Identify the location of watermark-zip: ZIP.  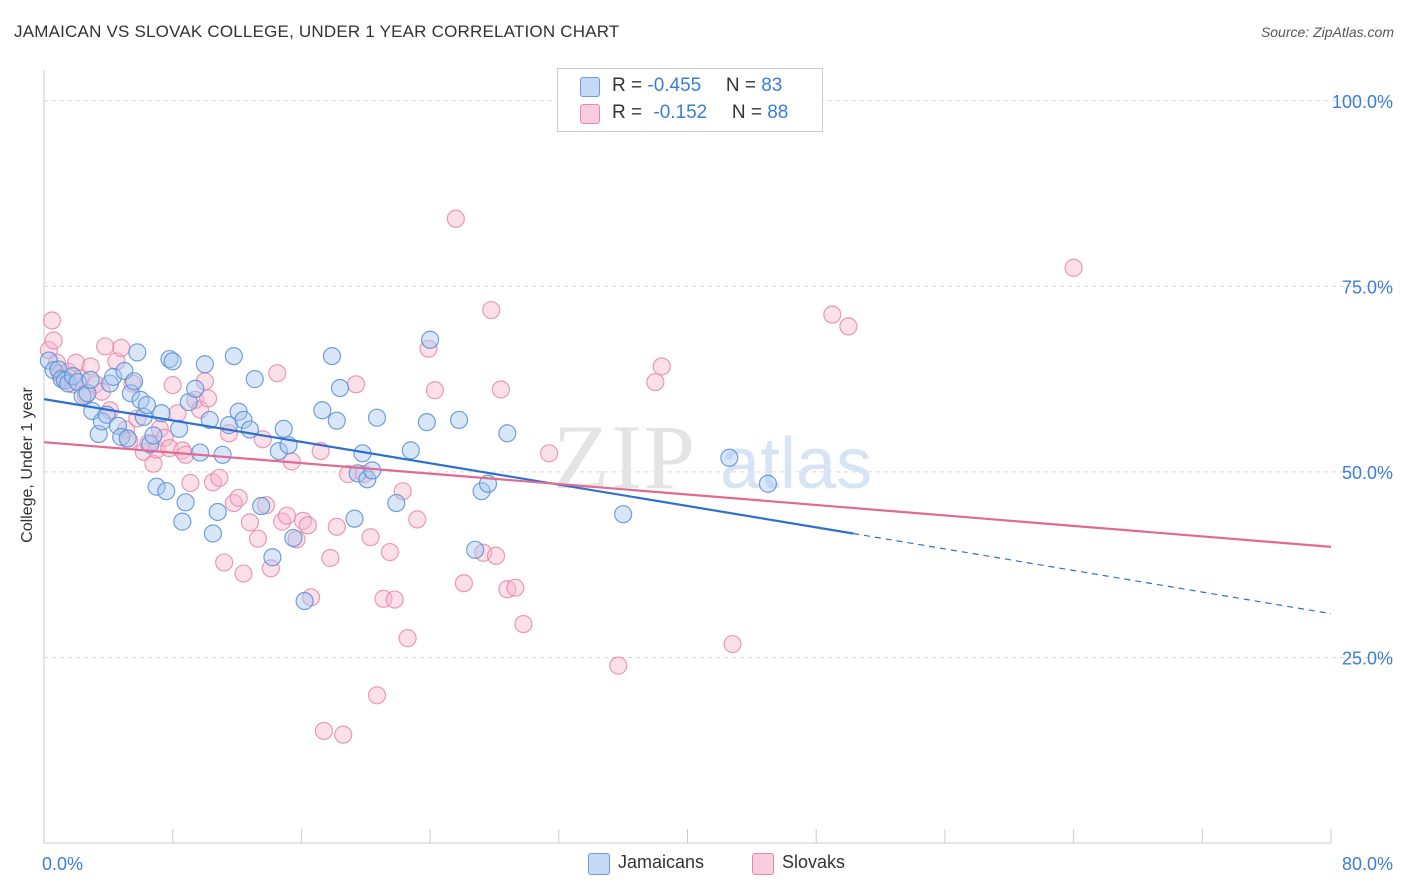
(625, 457).